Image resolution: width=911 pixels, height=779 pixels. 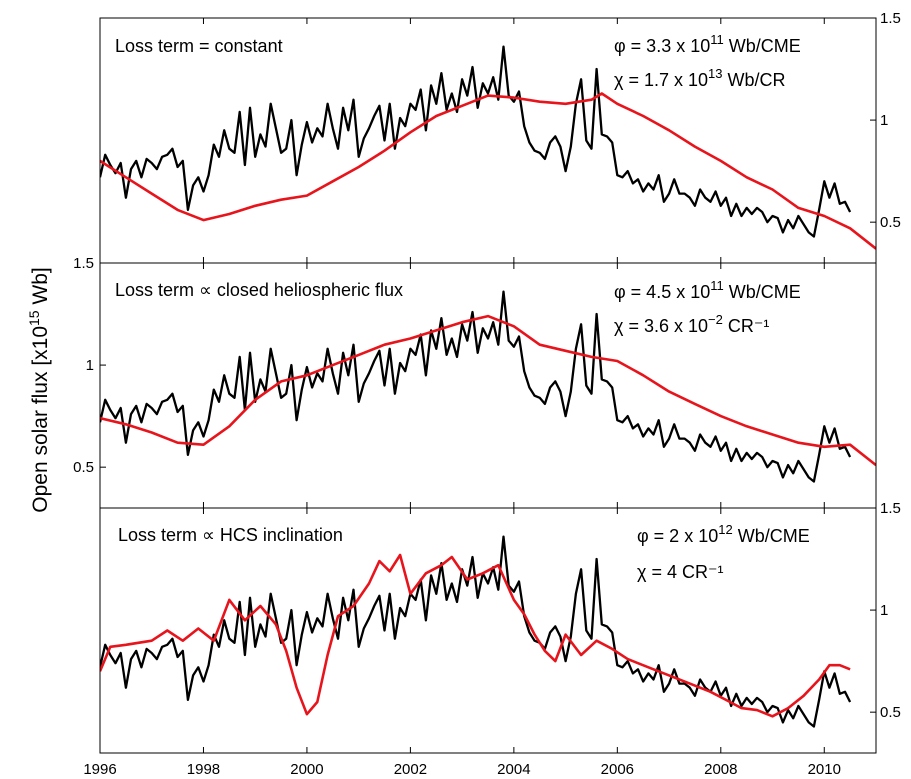 I want to click on panel-2-phi: φ = 4.5 x 1011 Wb/CME, so click(x=707, y=290).